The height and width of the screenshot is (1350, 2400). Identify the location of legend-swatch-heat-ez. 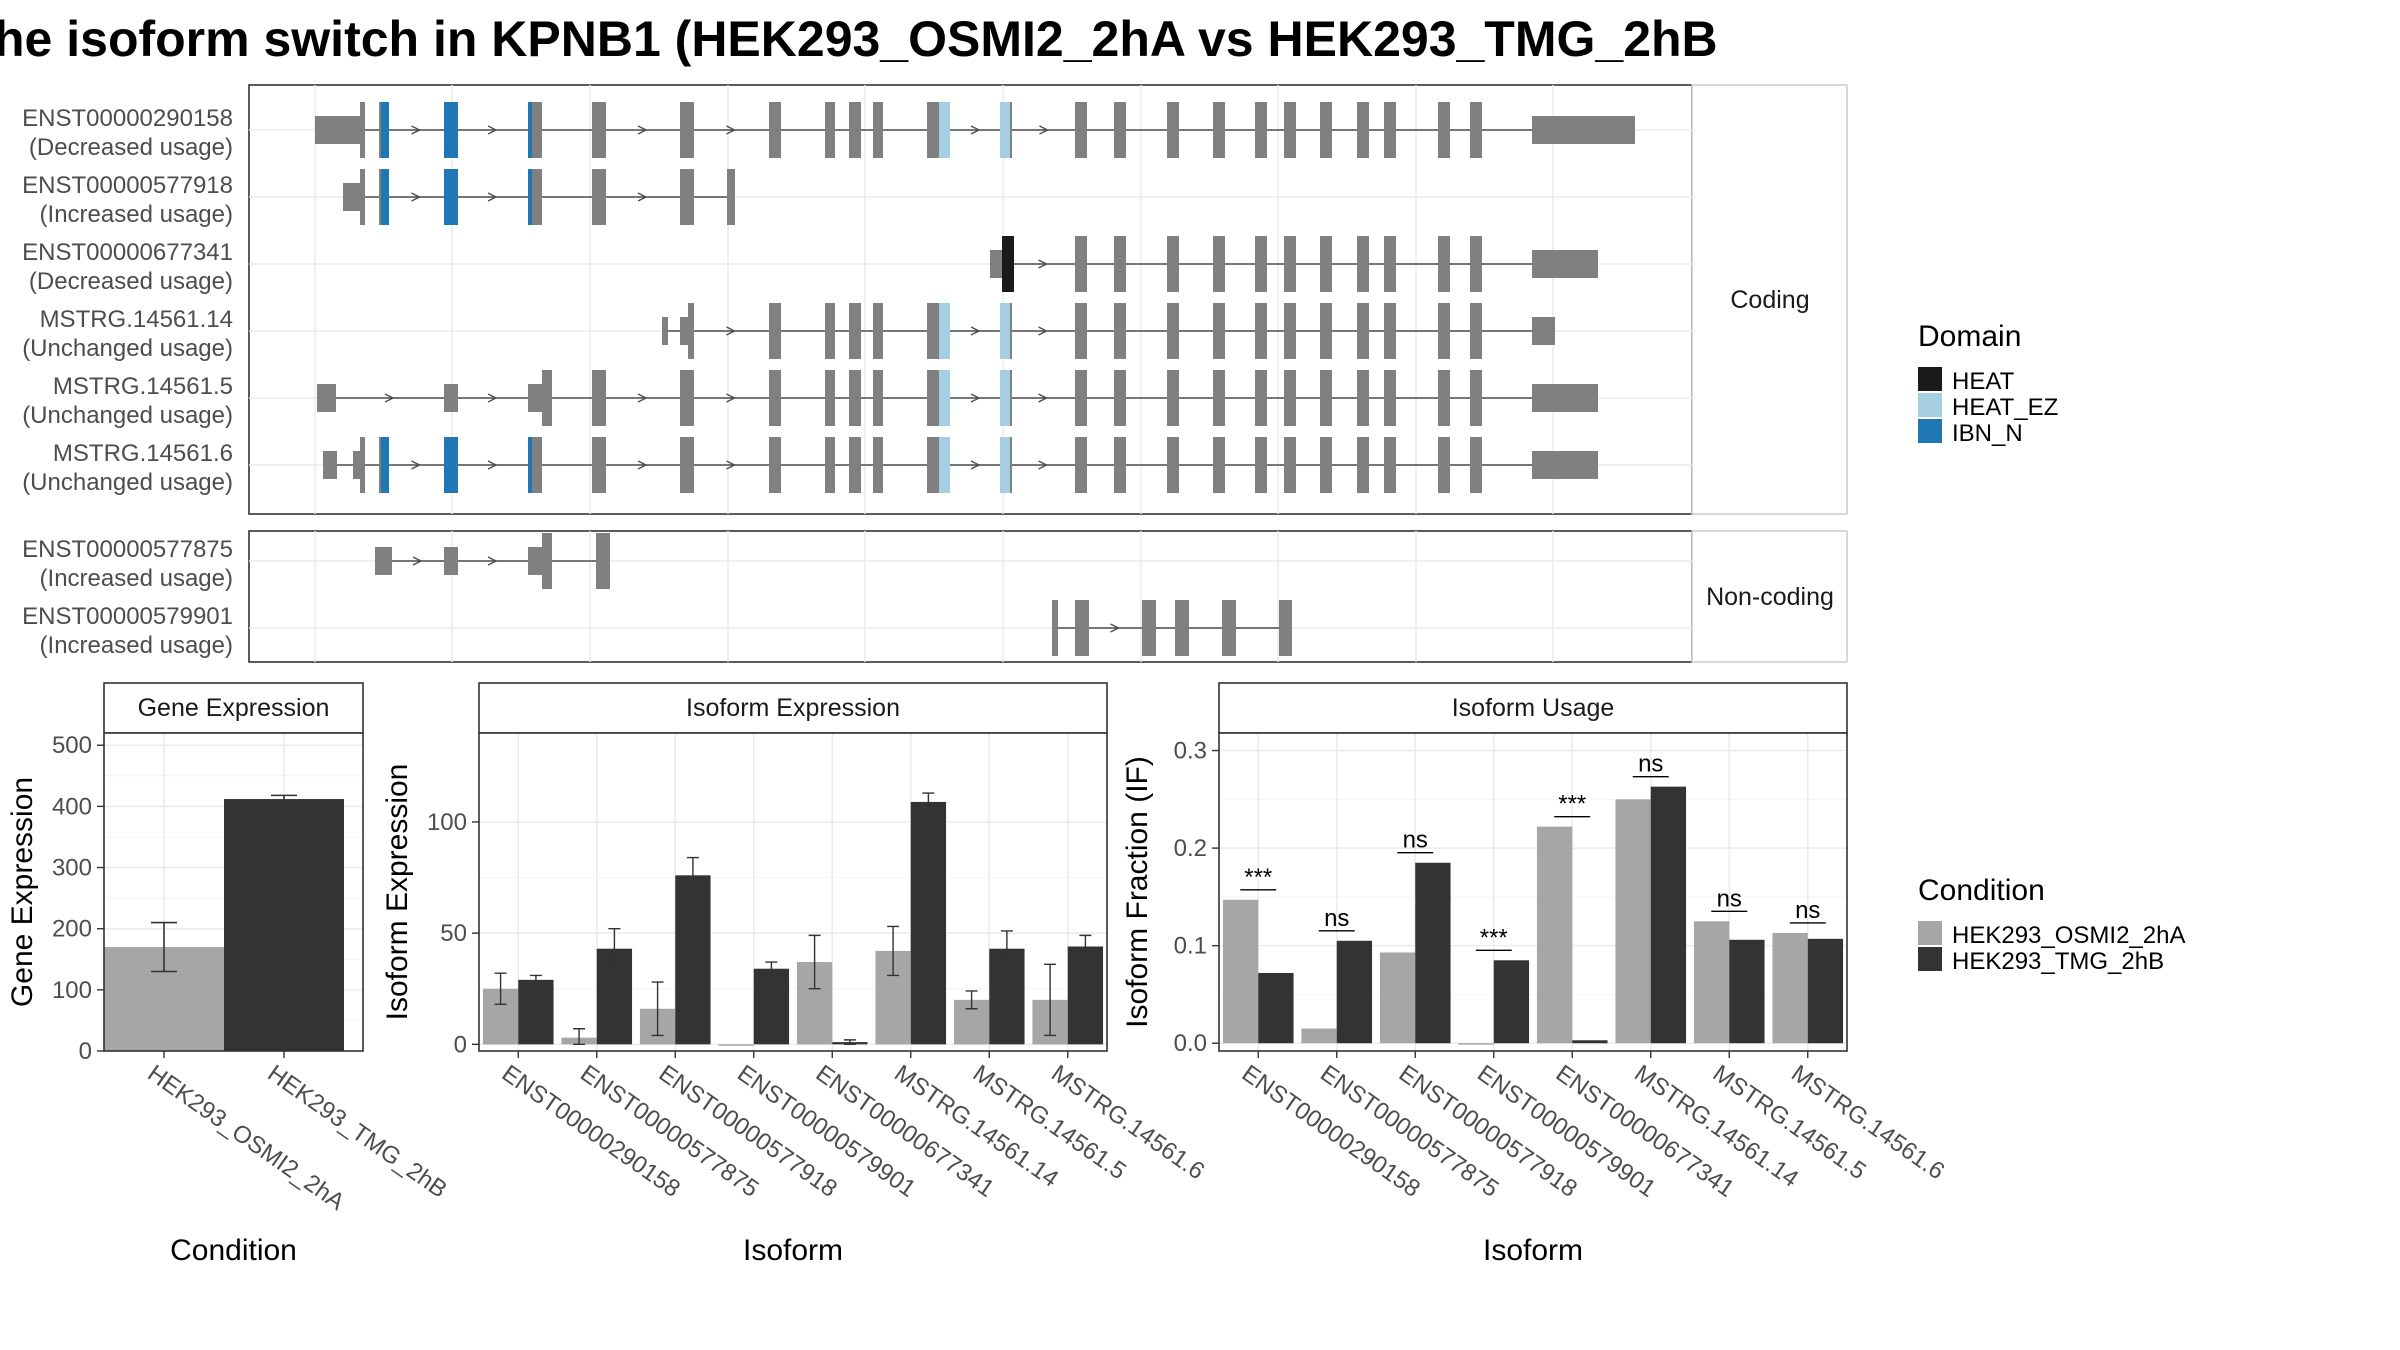
(1930, 405).